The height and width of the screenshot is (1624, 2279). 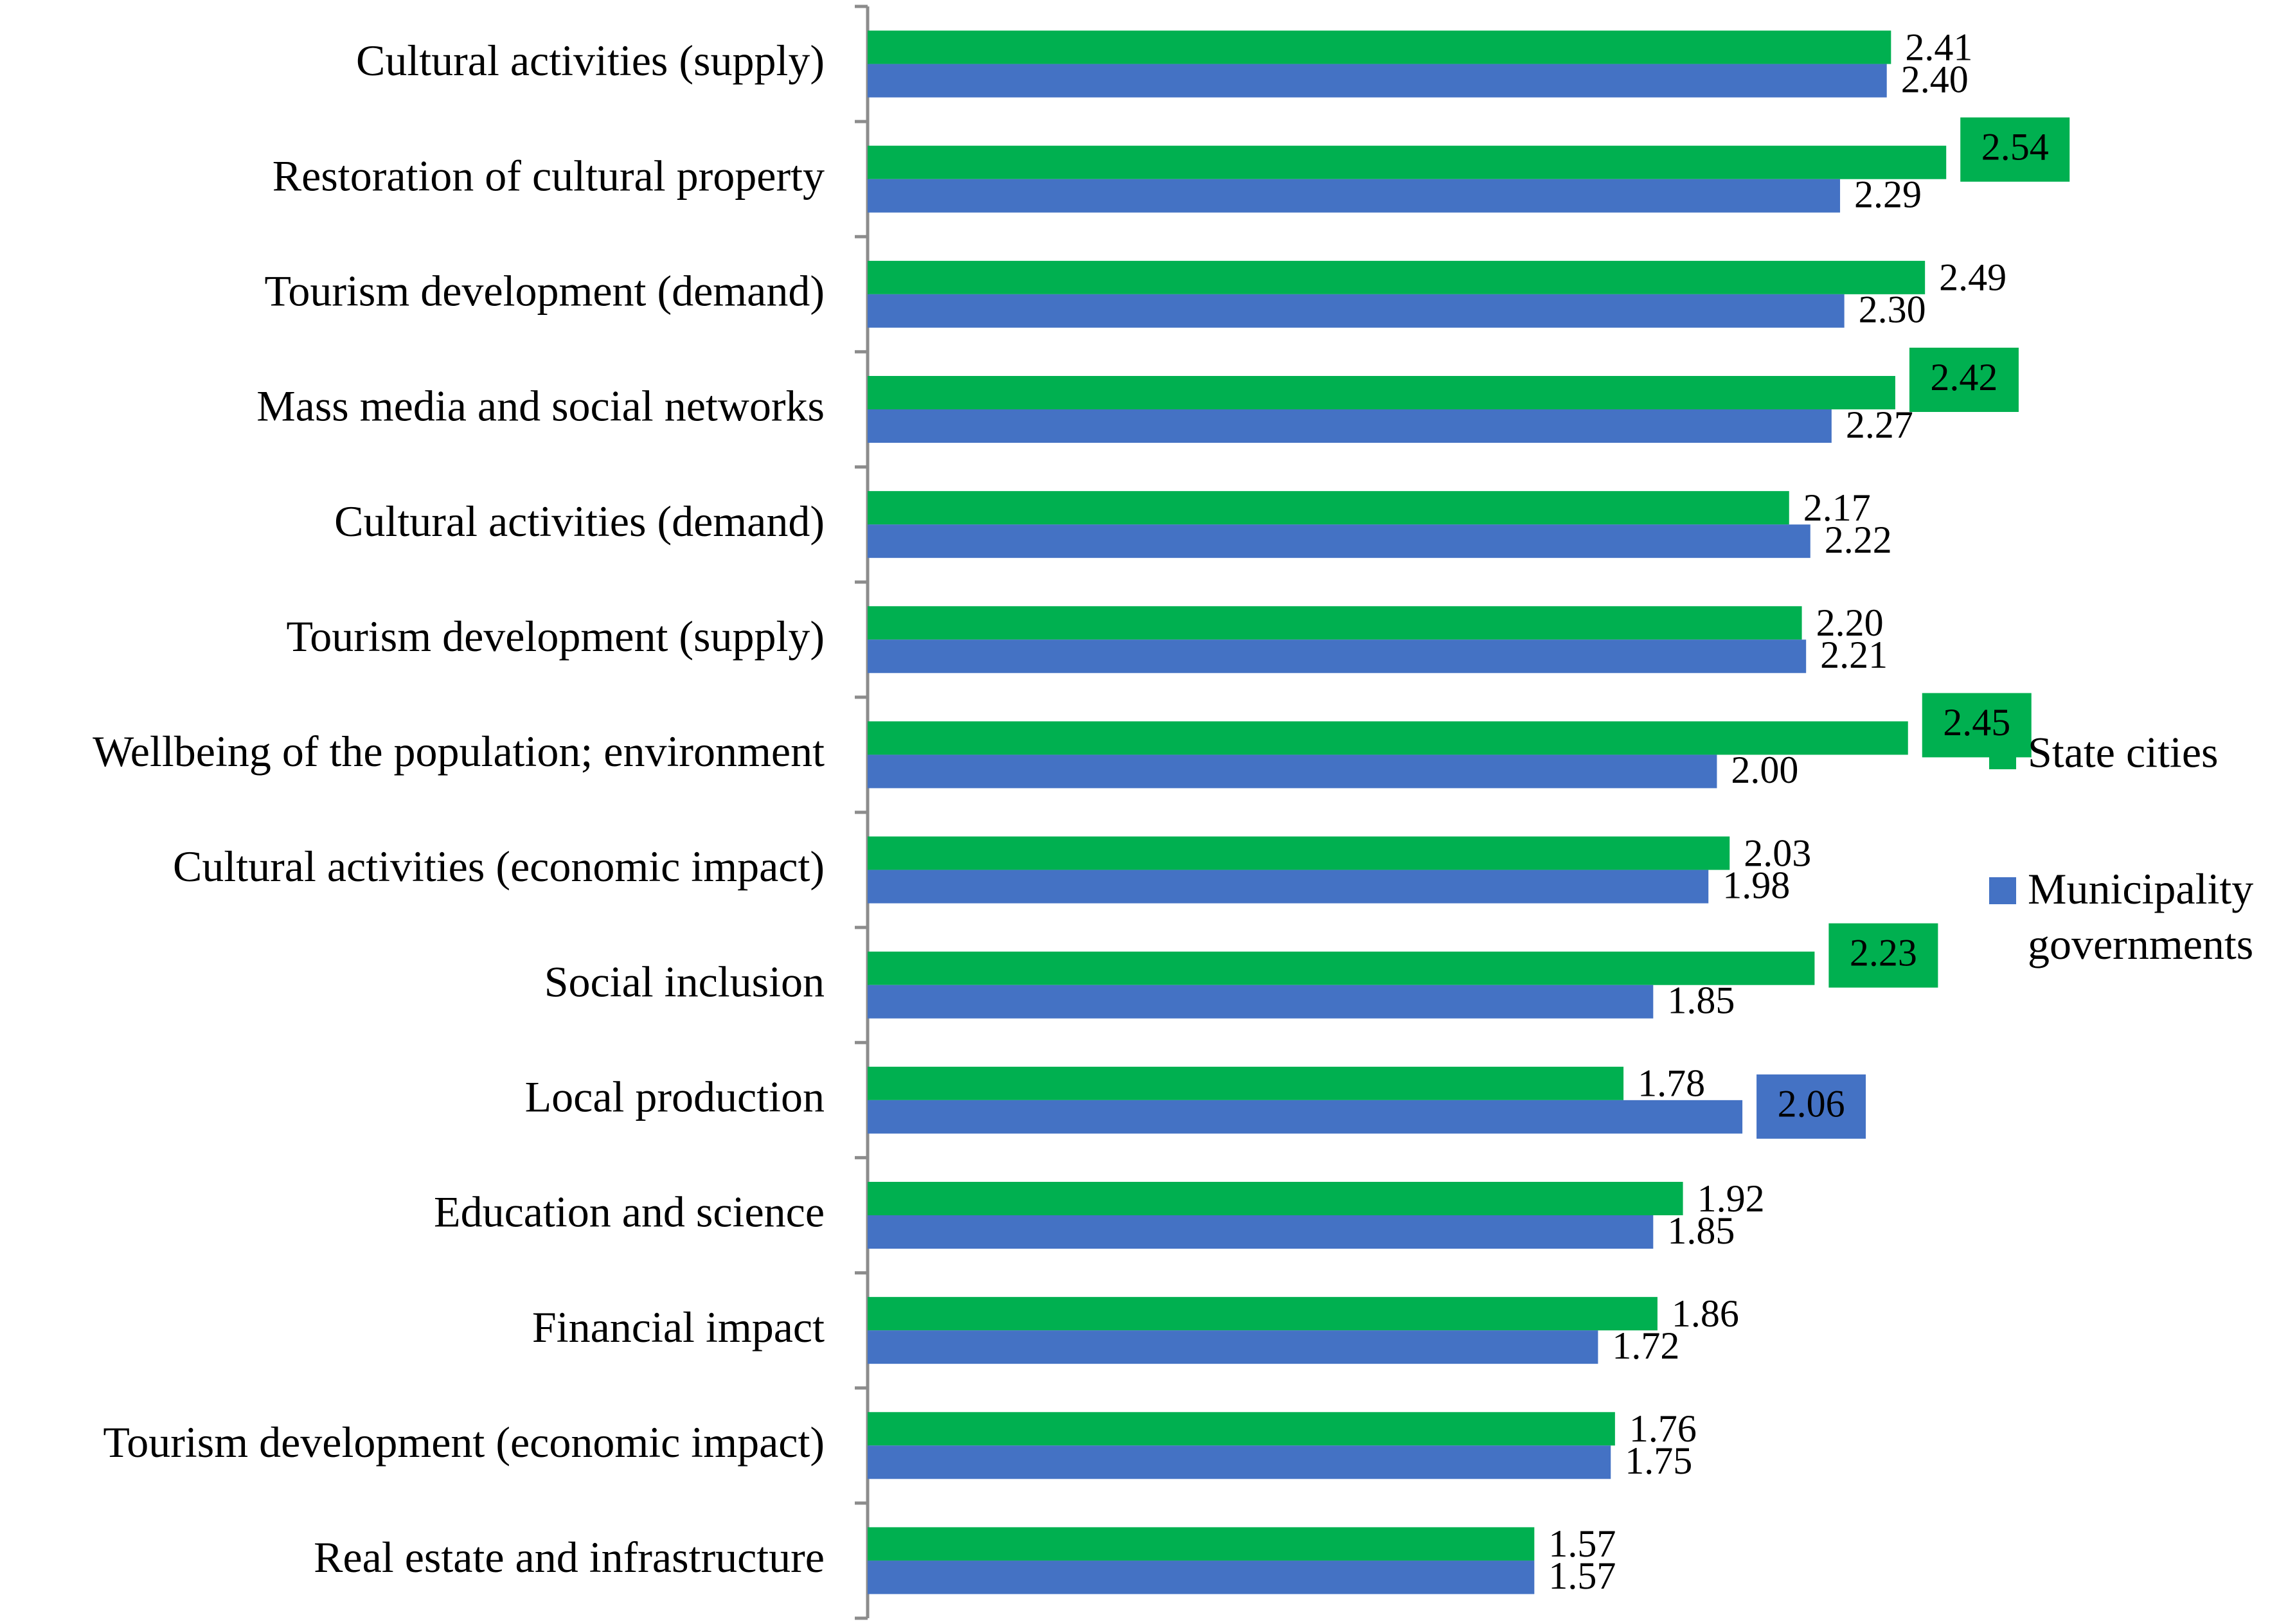 What do you see at coordinates (541, 406) in the screenshot?
I see `category-label: Mass media and social networks` at bounding box center [541, 406].